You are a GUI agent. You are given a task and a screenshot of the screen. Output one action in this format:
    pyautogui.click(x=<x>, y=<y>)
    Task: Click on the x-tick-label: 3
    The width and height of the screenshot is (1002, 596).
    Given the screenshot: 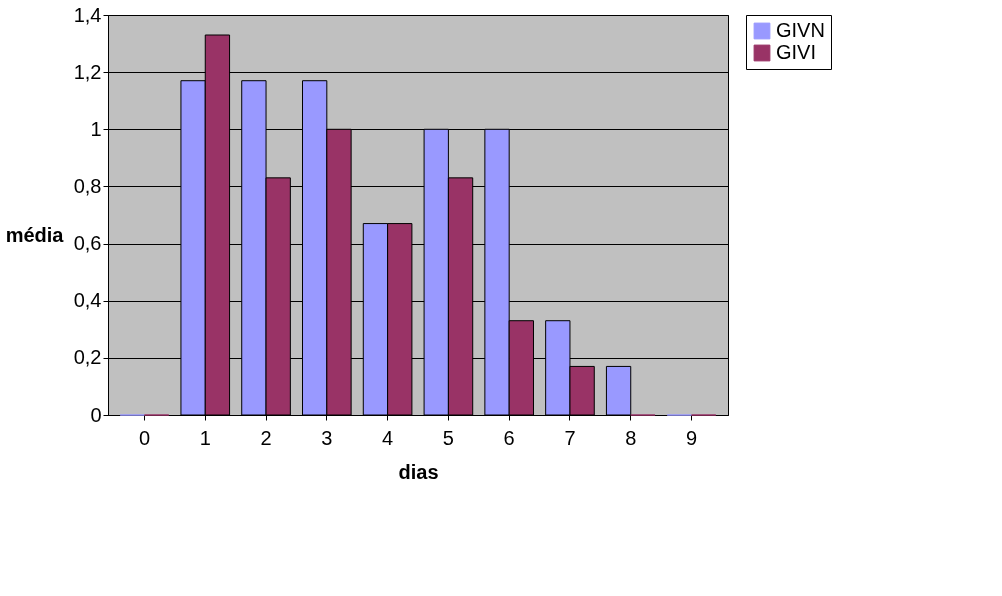 What is the action you would take?
    pyautogui.click(x=327, y=437)
    